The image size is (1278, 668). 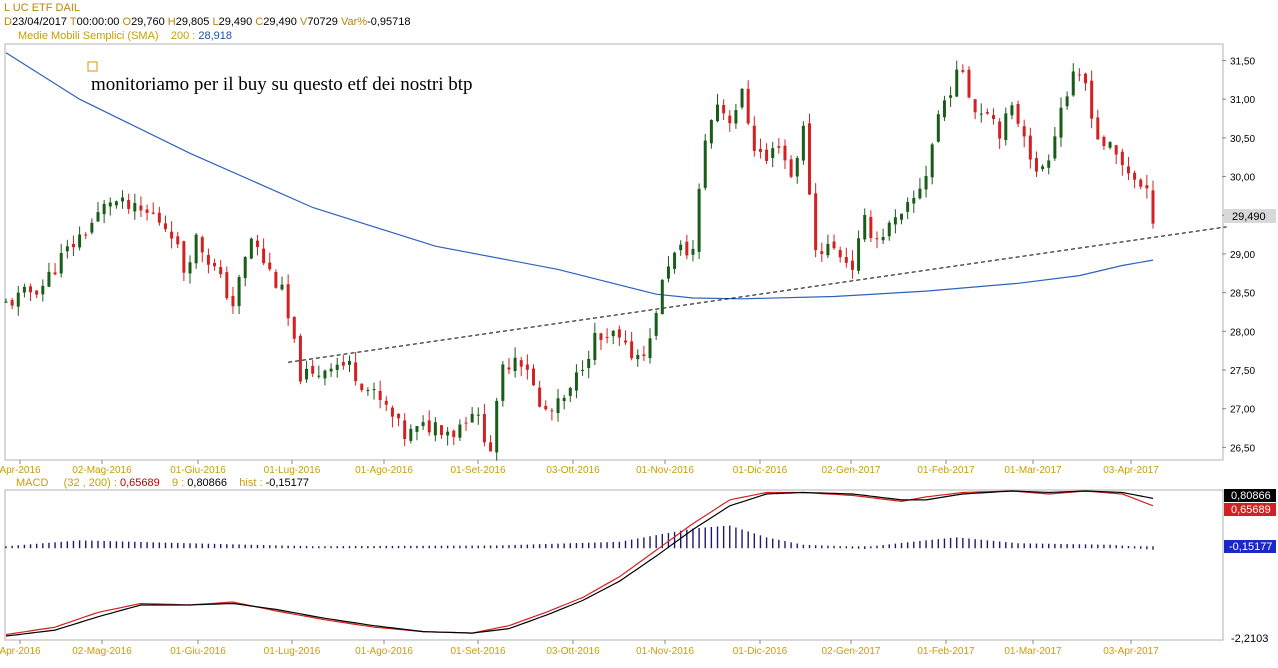 I want to click on macd-bottom-tick: -2,2103, so click(x=1249, y=639).